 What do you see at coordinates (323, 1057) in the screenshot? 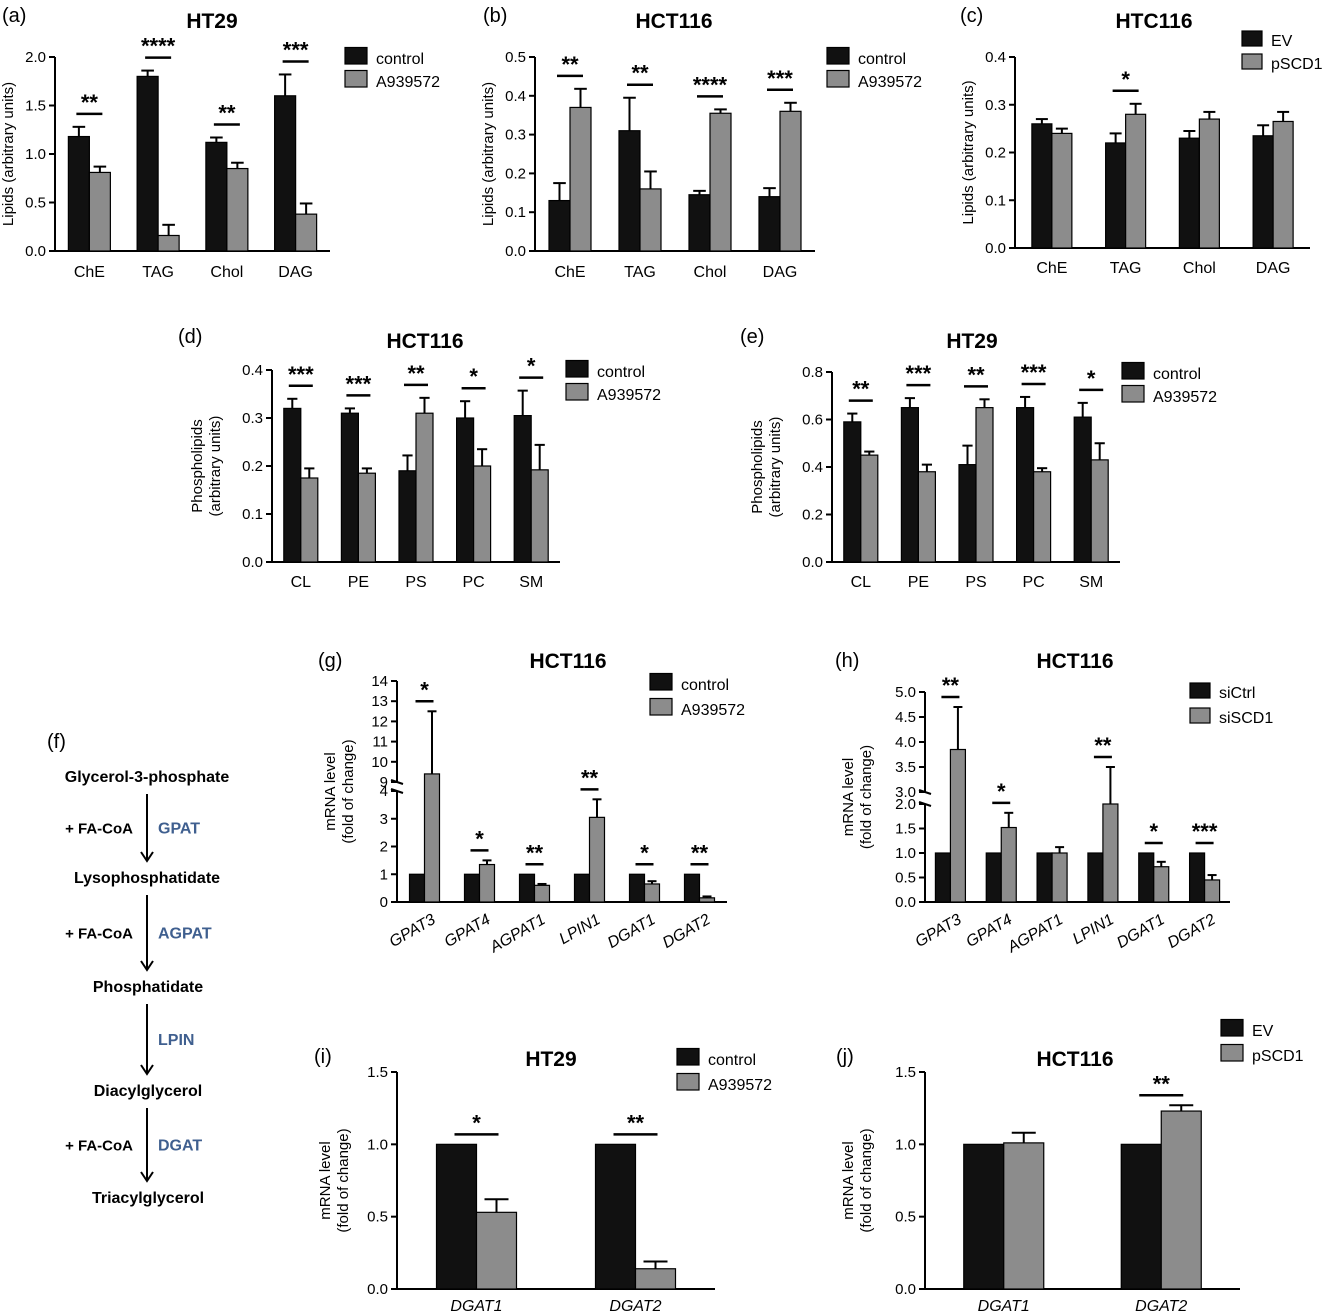
I see `panel-label: (i)` at bounding box center [323, 1057].